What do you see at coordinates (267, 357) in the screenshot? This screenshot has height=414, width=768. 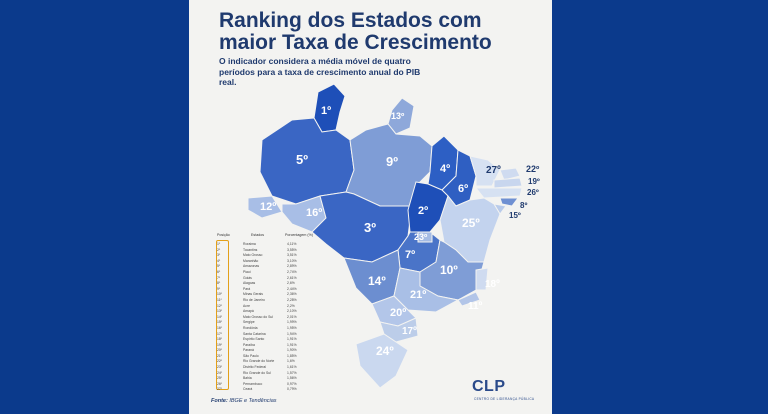 I see `legend-row: 21º São Paulo 1,85%` at bounding box center [267, 357].